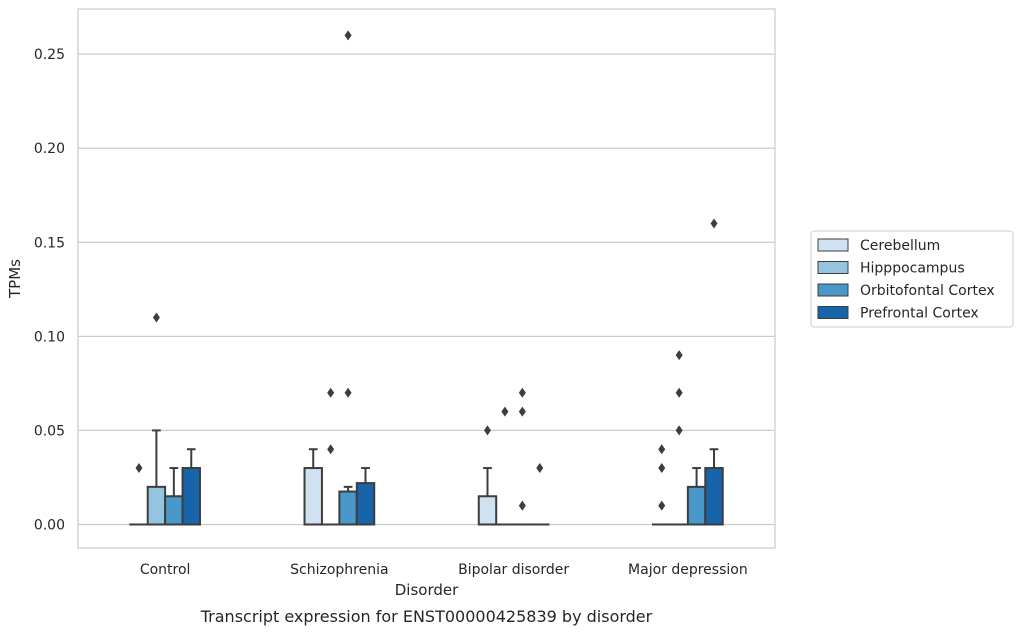 The width and height of the screenshot is (1023, 634). What do you see at coordinates (339, 570) in the screenshot?
I see `x-tick-label: Schizophrenia` at bounding box center [339, 570].